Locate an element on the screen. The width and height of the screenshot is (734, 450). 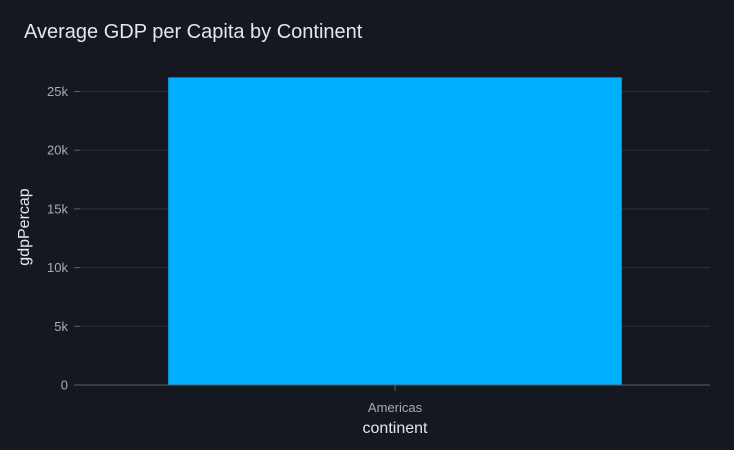
x-tick-labels: Americas is located at coordinates (395, 400).